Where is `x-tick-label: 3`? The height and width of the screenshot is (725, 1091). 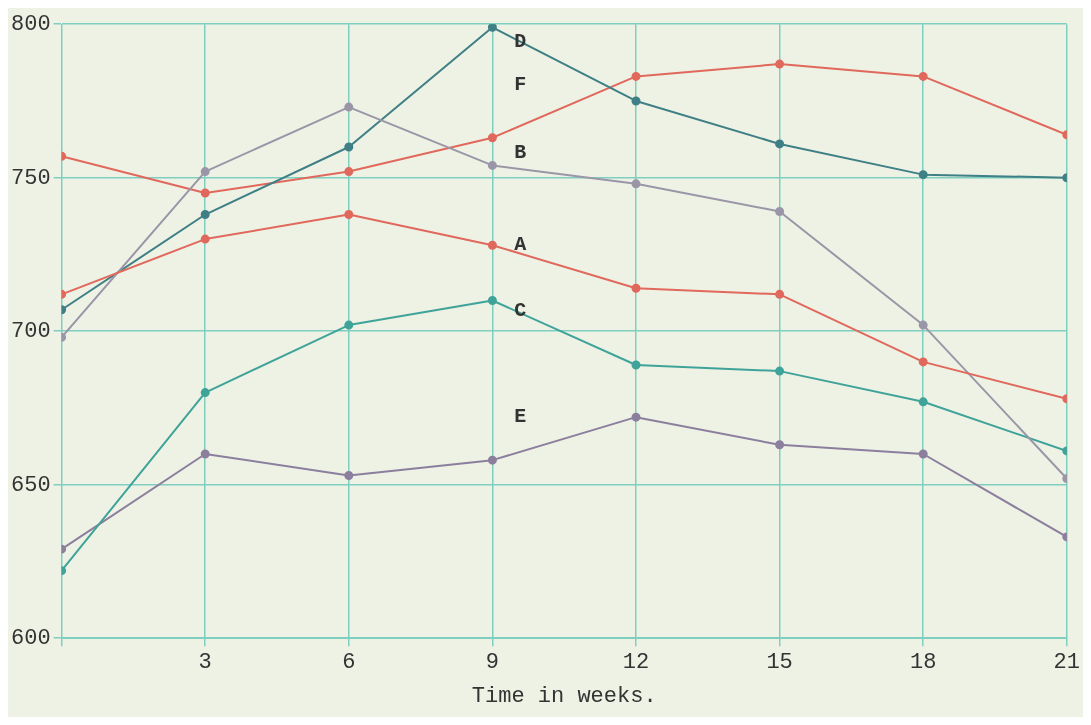 x-tick-label: 3 is located at coordinates (205, 663).